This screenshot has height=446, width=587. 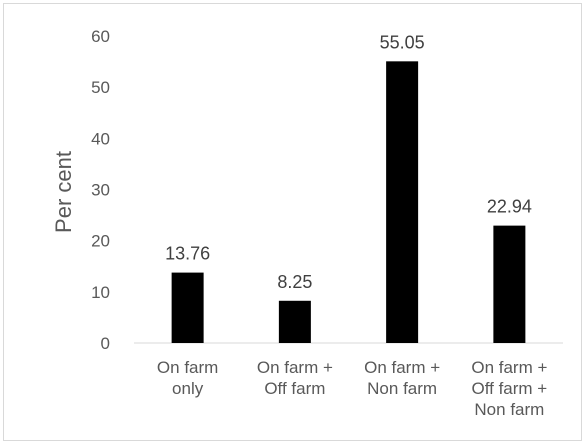 I want to click on category-label: On farm only, so click(x=187, y=378).